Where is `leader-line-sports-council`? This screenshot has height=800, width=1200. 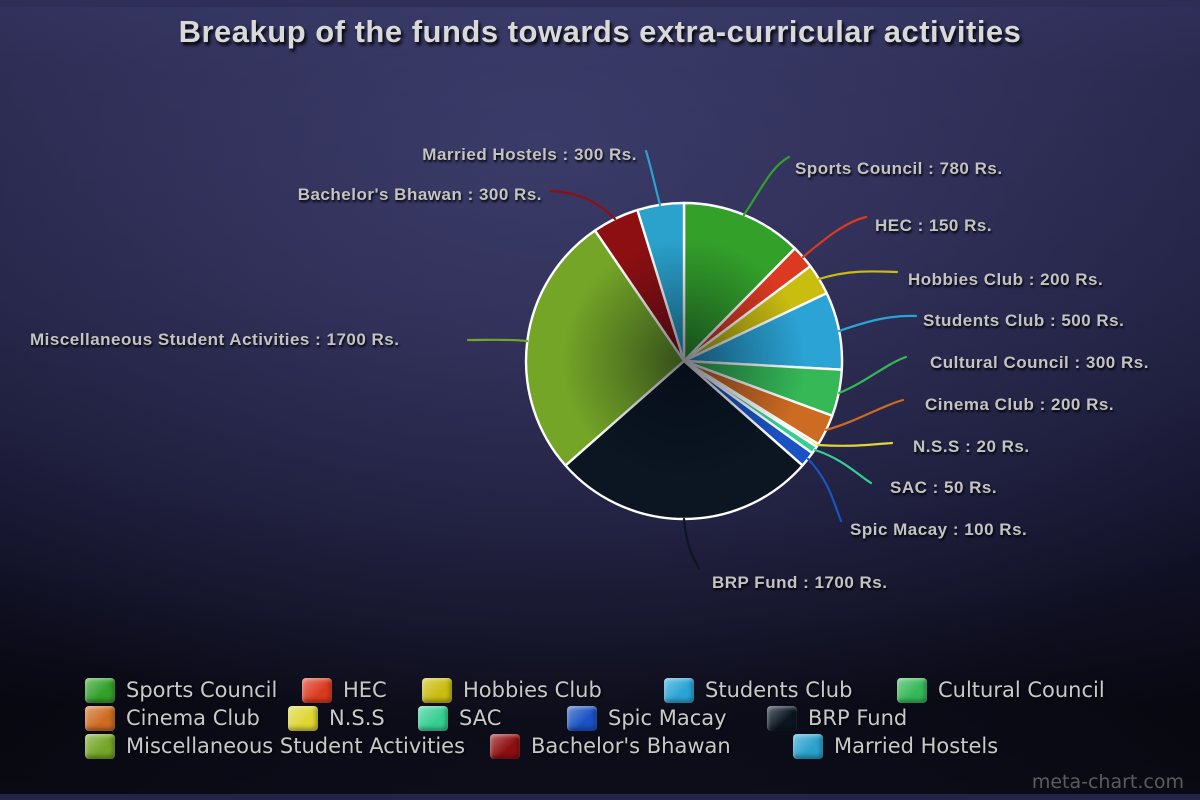 leader-line-sports-council is located at coordinates (766, 186).